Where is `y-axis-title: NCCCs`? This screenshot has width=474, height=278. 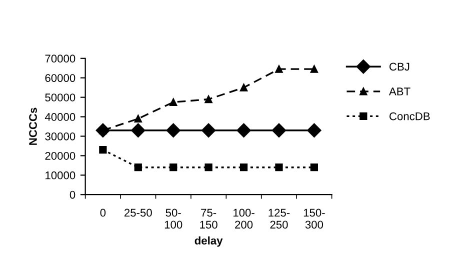
y-axis-title: NCCCs is located at coordinates (33, 126).